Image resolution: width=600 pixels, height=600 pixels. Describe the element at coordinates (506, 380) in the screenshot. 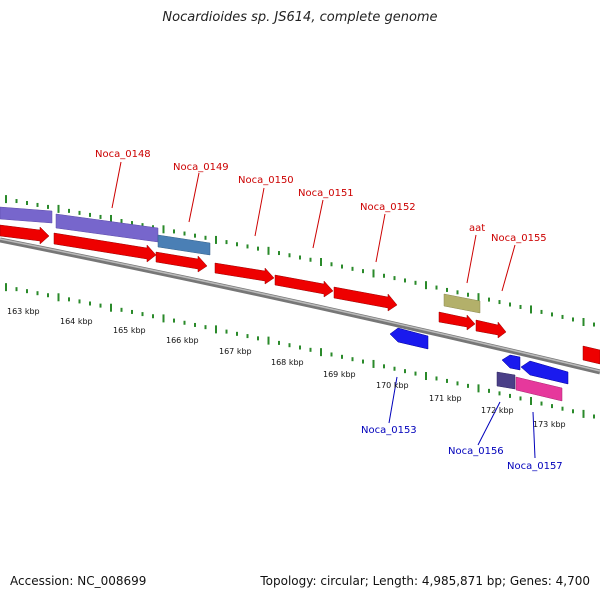

I see `feature-dark-purple` at that location.